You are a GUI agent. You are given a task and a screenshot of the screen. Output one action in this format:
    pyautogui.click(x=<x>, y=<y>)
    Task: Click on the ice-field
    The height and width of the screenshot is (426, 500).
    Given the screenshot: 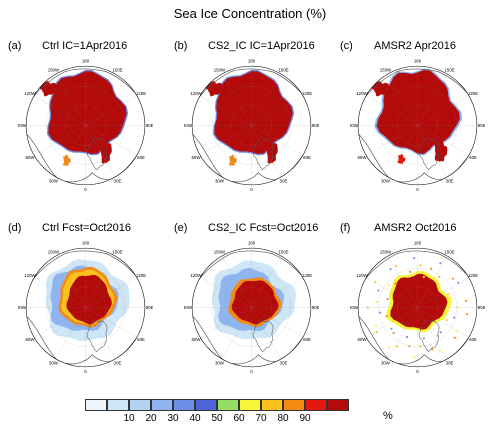 What is the action you would take?
    pyautogui.click(x=251, y=125)
    